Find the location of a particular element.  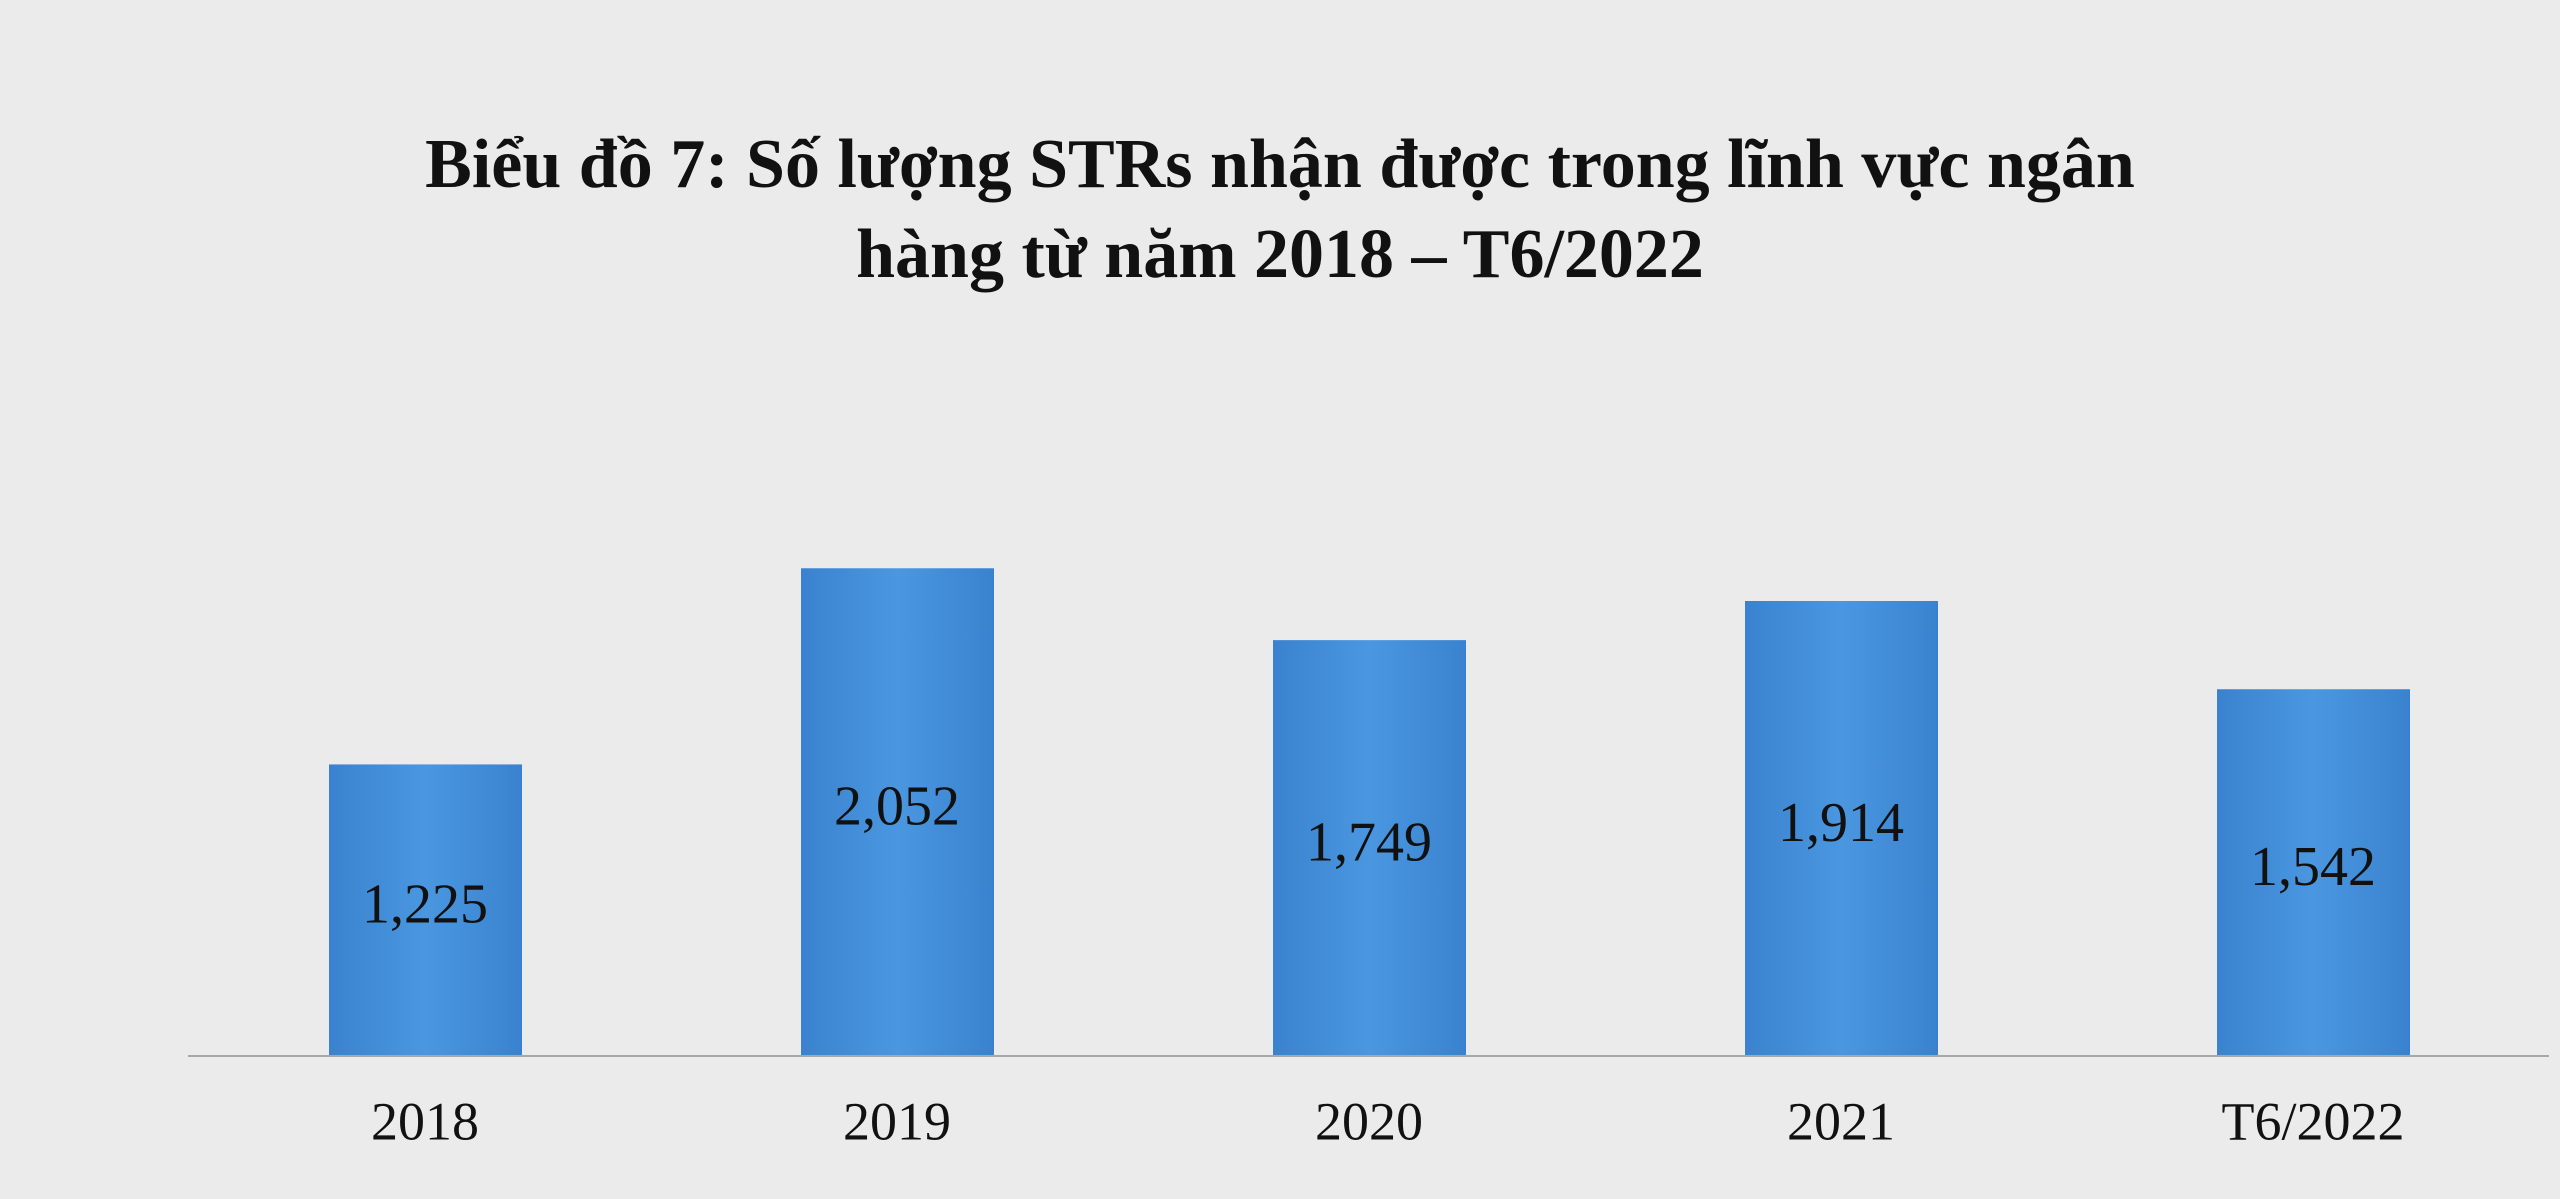

x-tick-label: 2019 is located at coordinates (897, 1121).